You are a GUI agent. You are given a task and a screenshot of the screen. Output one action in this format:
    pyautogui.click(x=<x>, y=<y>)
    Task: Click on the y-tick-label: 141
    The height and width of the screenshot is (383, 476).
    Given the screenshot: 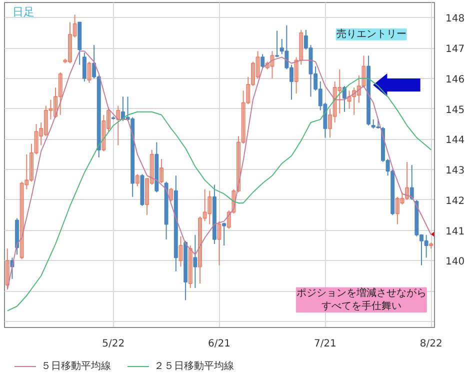 What is the action you would take?
    pyautogui.click(x=455, y=232)
    